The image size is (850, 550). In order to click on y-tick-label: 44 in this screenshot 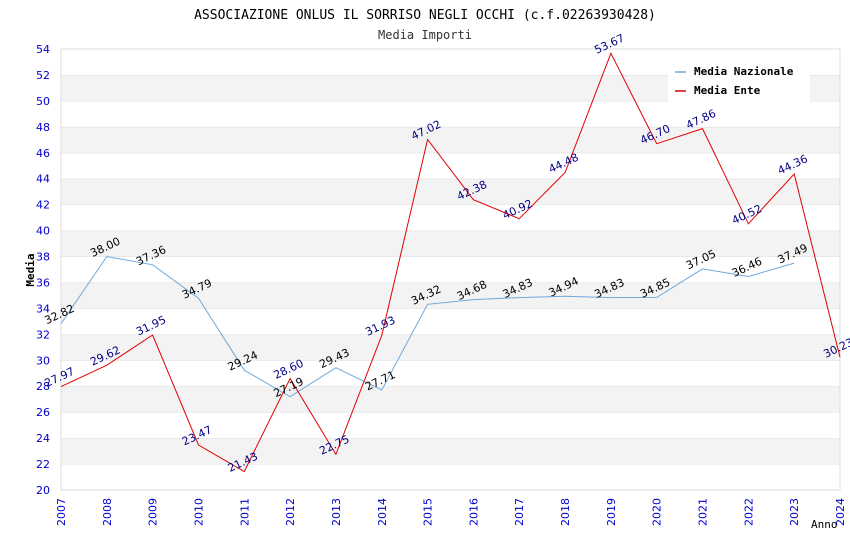, I will do `click(43, 179)`.